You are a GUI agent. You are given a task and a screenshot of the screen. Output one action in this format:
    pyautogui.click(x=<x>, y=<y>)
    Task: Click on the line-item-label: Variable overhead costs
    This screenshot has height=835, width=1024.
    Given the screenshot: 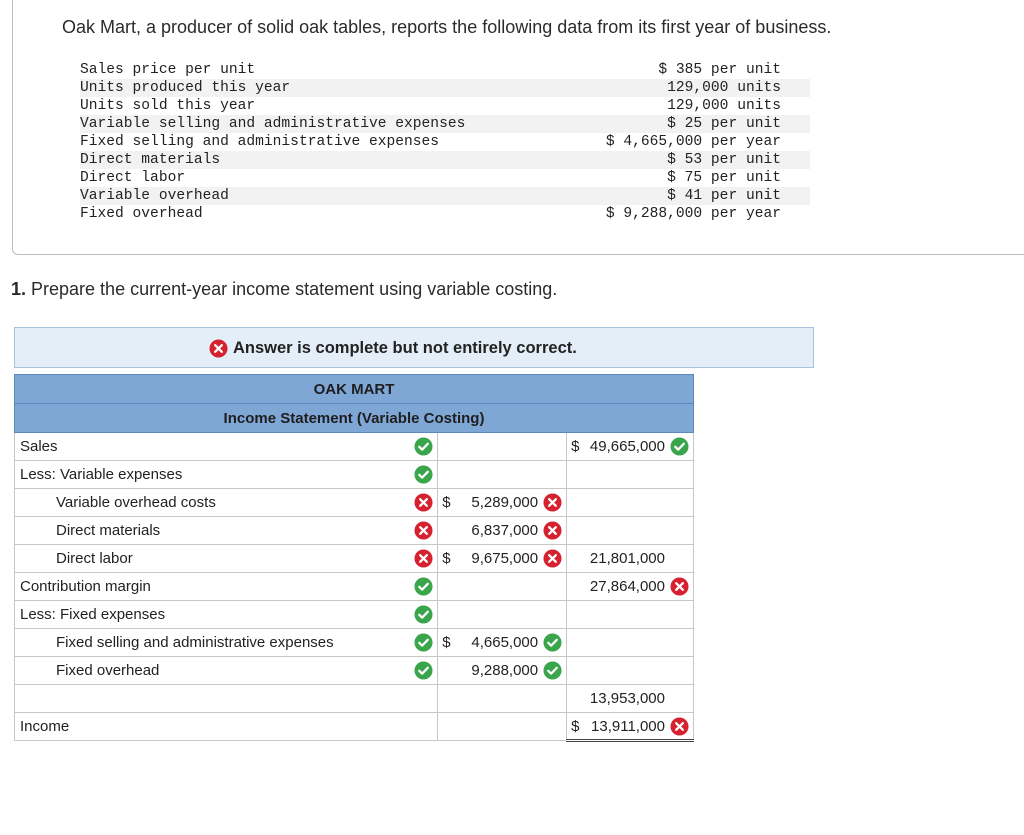 What is the action you would take?
    pyautogui.click(x=136, y=502)
    